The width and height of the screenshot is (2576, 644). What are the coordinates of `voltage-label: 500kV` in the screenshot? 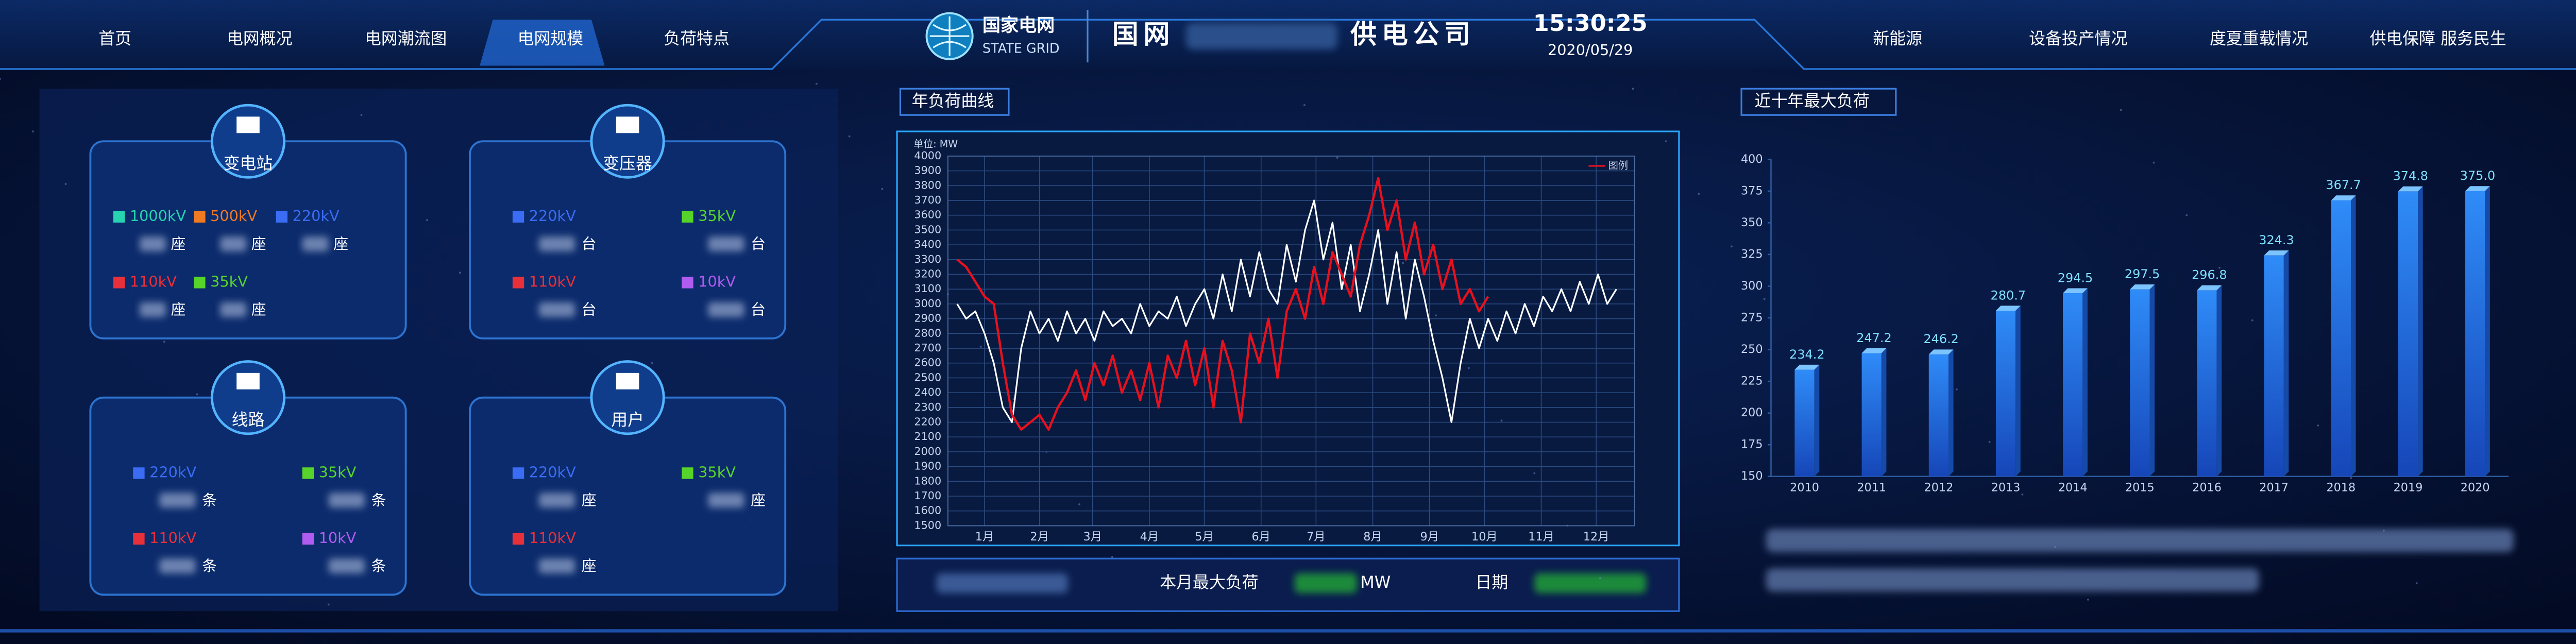 It's located at (233, 216).